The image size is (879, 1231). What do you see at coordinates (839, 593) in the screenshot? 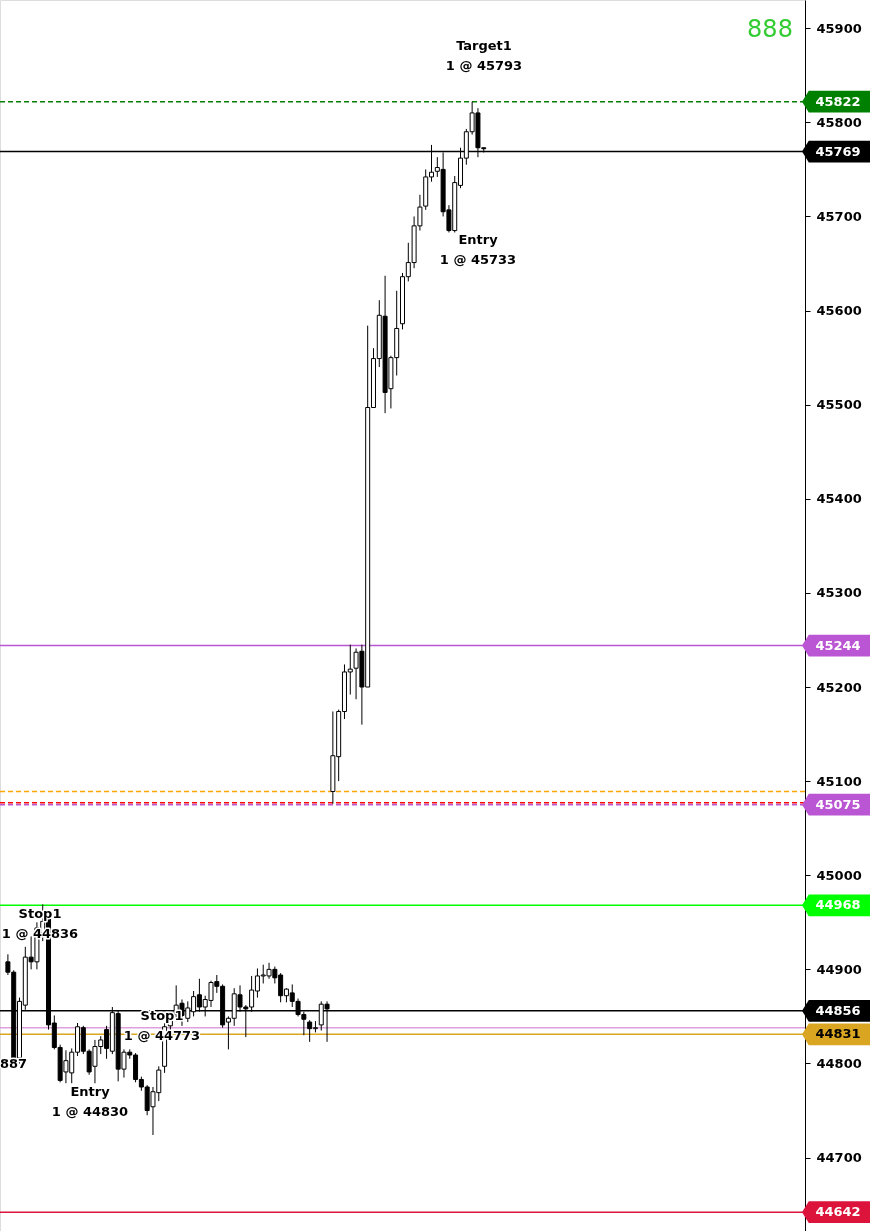
I see `y-tick-label: 45300` at bounding box center [839, 593].